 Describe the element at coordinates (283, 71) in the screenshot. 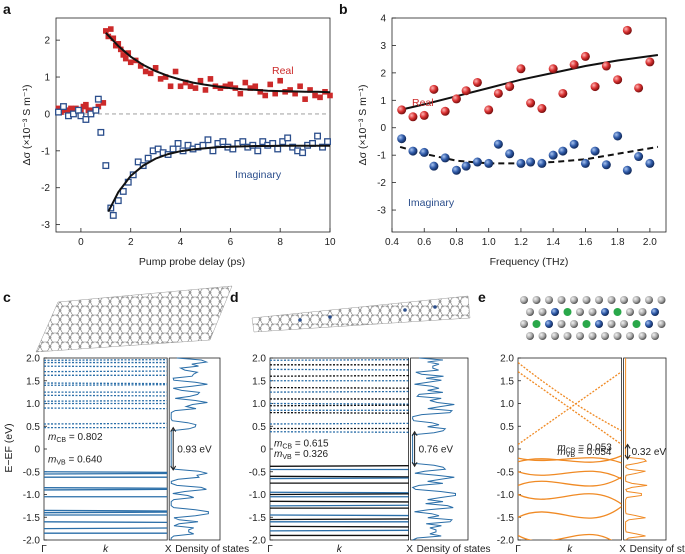

I see `legend-real-a: Real` at that location.